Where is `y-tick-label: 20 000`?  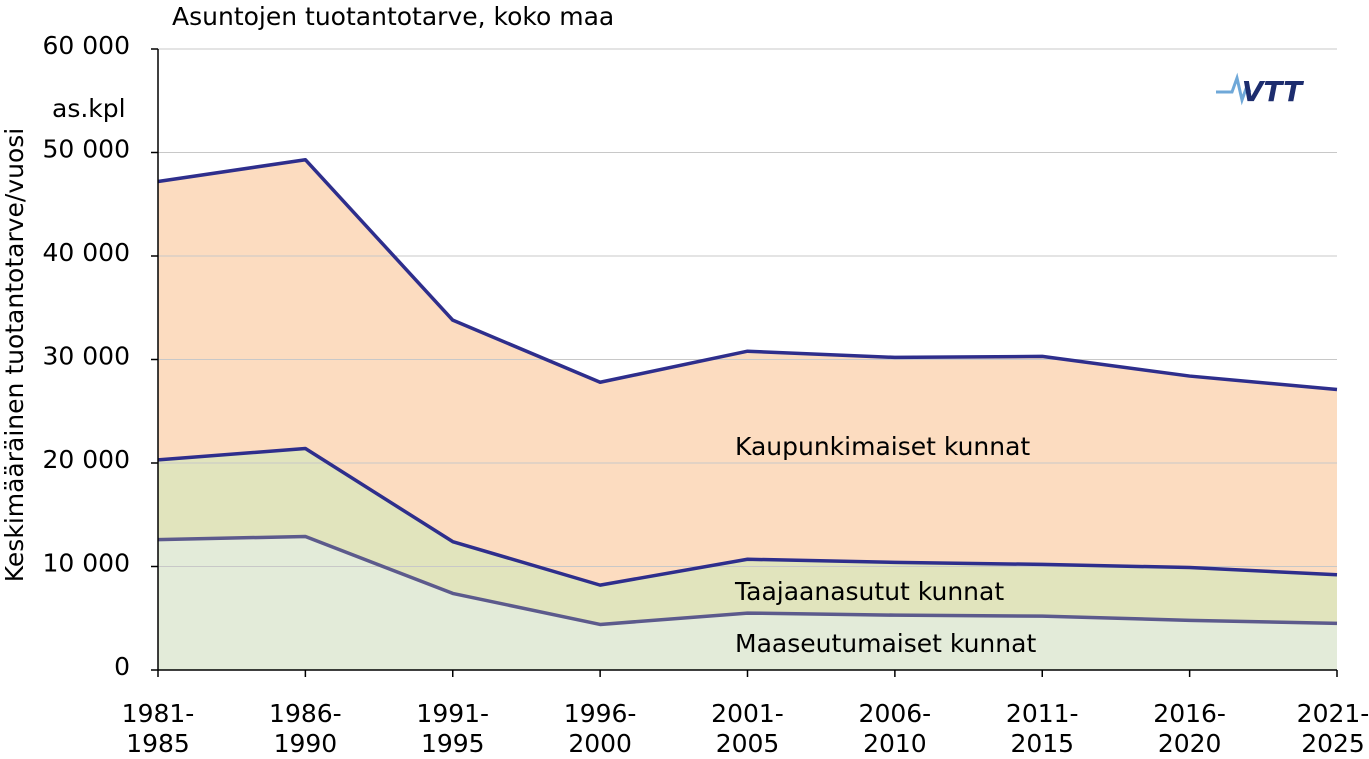 y-tick-label: 20 000 is located at coordinates (86, 459).